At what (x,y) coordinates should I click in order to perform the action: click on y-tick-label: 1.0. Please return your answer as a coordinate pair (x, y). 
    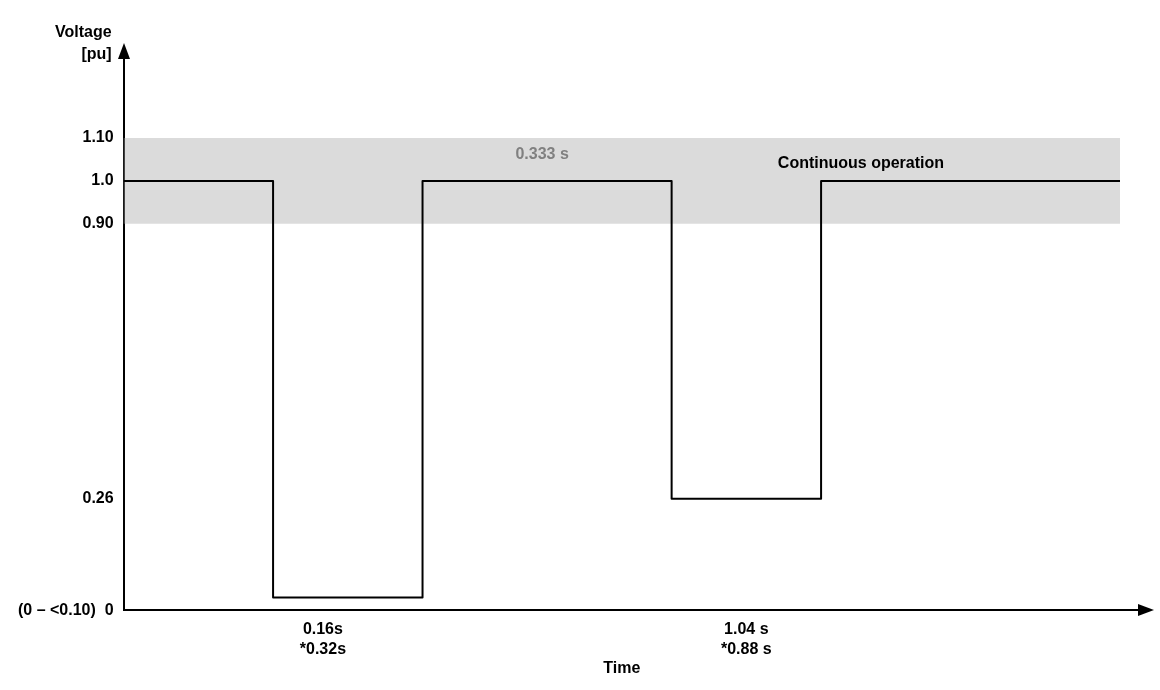
    Looking at the image, I should click on (102, 180).